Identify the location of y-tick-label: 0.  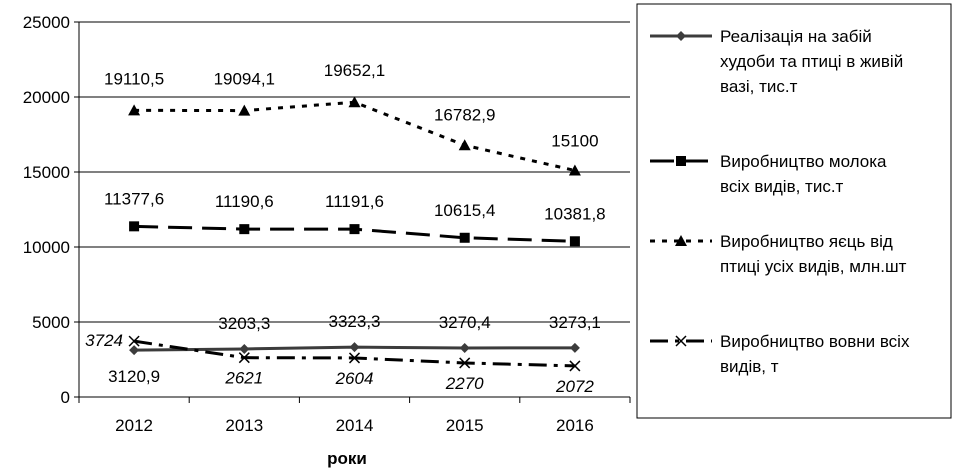
(65, 397).